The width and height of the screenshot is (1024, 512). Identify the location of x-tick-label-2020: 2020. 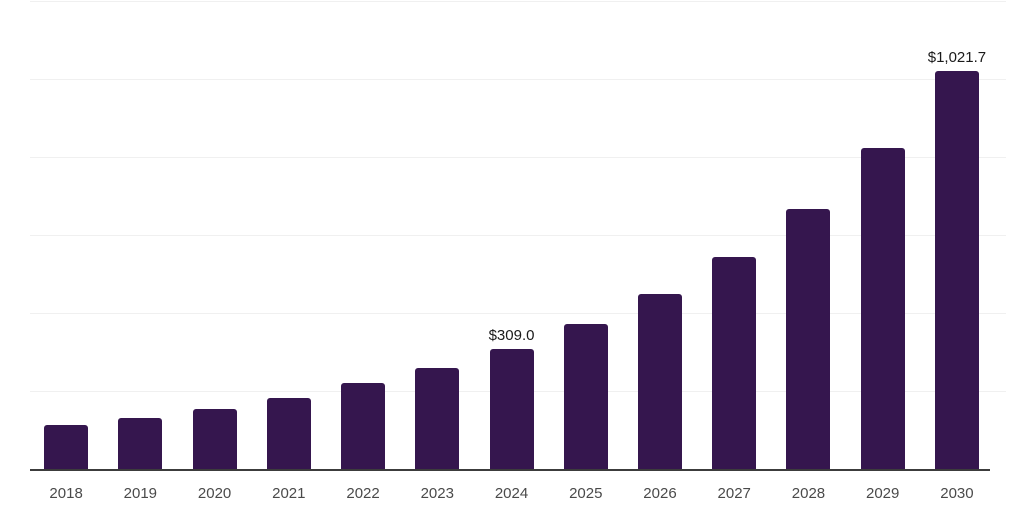
(214, 493).